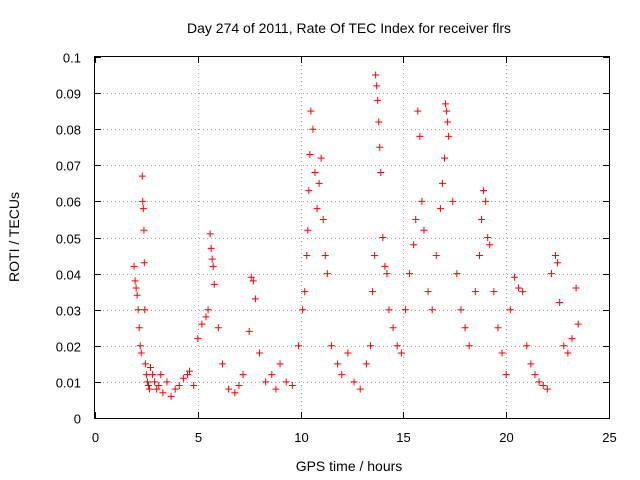  Describe the element at coordinates (349, 466) in the screenshot. I see `x-axis-title: GPS time / hours` at that location.